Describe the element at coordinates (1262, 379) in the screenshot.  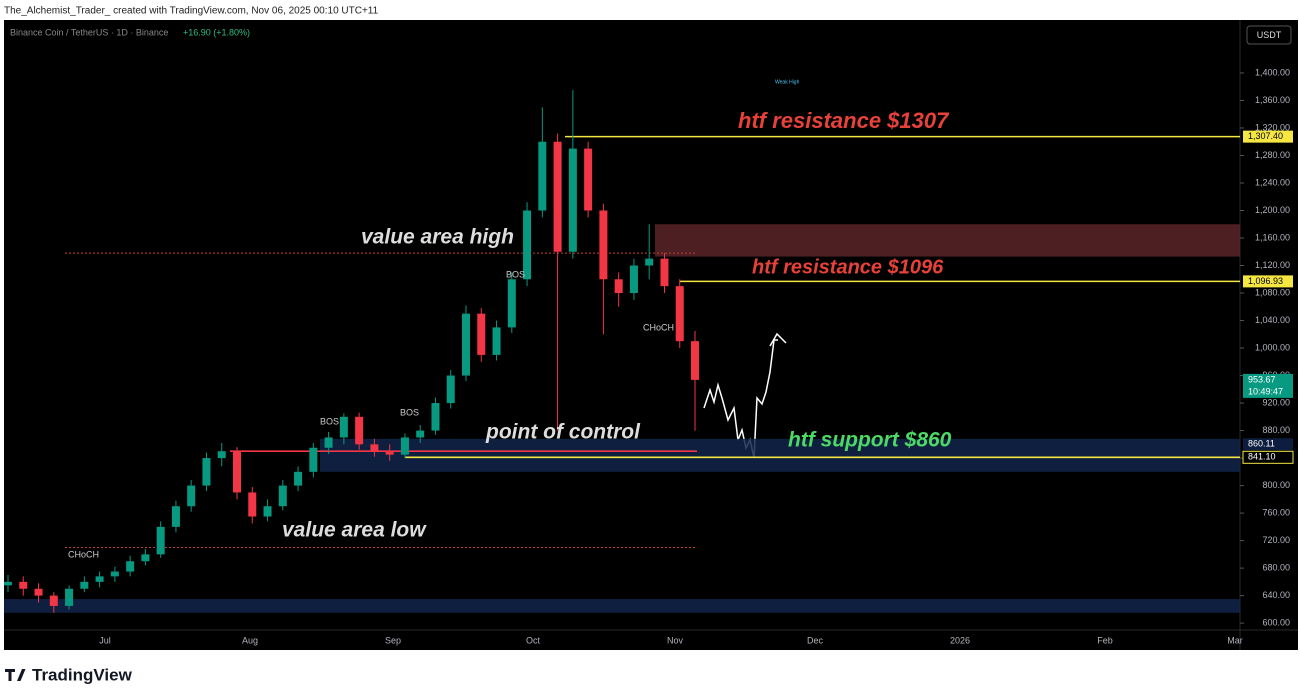
I see `price-tag-label: 953.67` at that location.